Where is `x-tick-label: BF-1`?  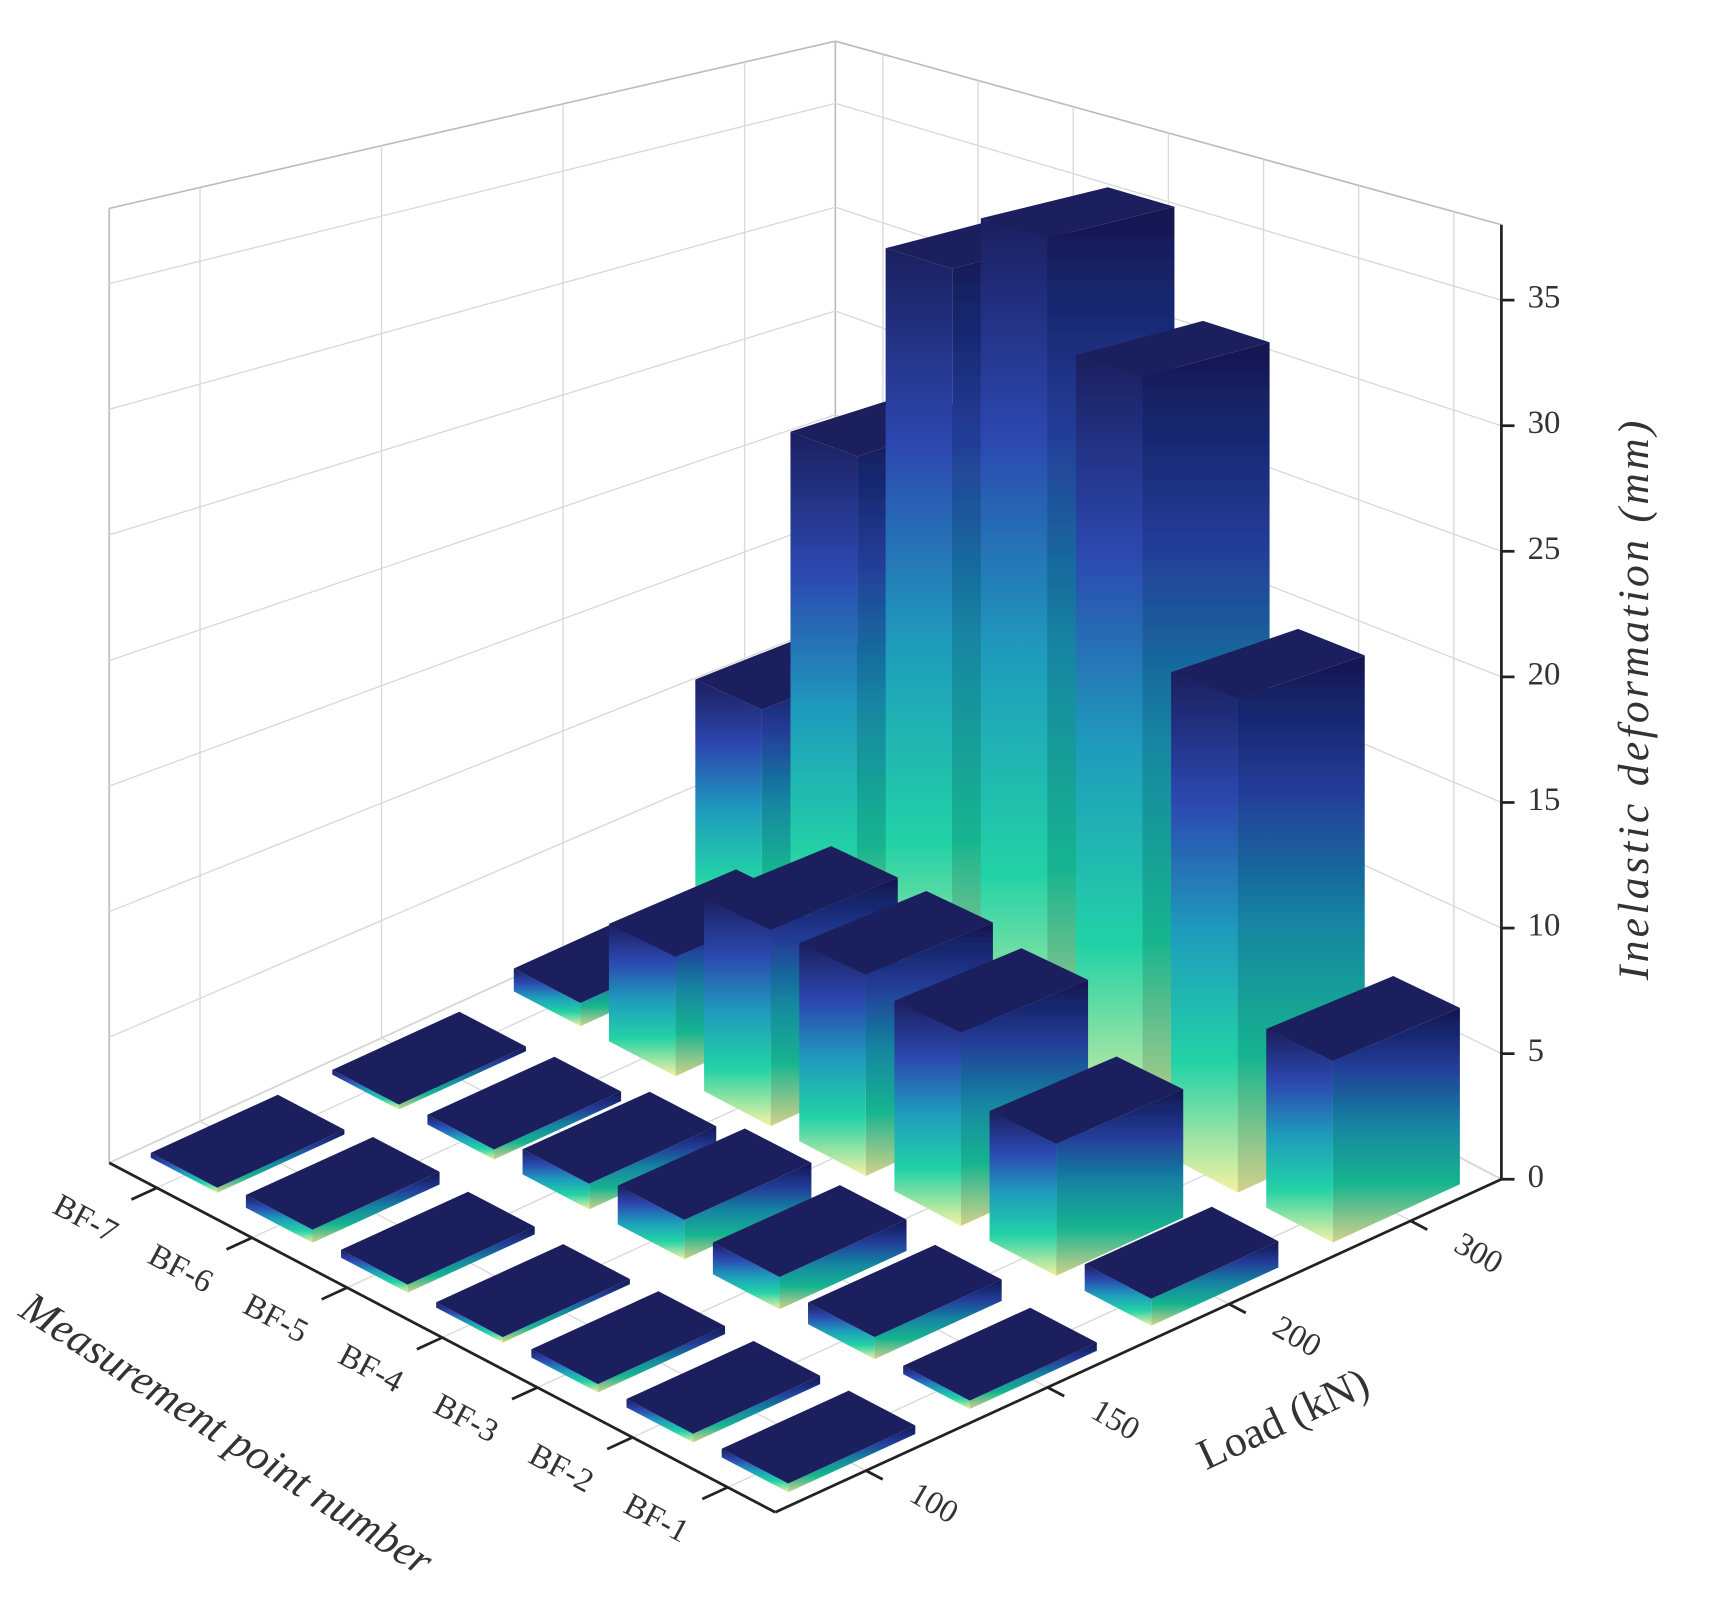 x-tick-label: BF-1 is located at coordinates (656, 1518).